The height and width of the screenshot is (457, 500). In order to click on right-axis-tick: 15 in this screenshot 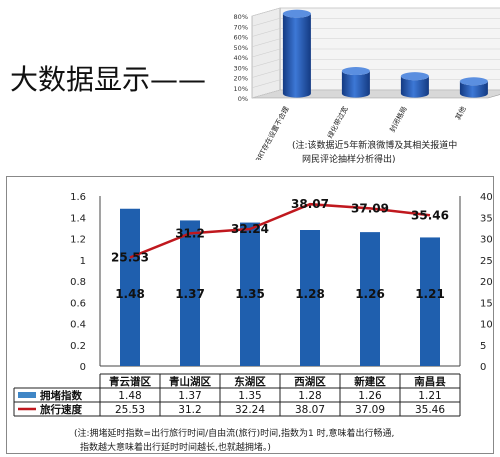, I will do `click(486, 303)`.